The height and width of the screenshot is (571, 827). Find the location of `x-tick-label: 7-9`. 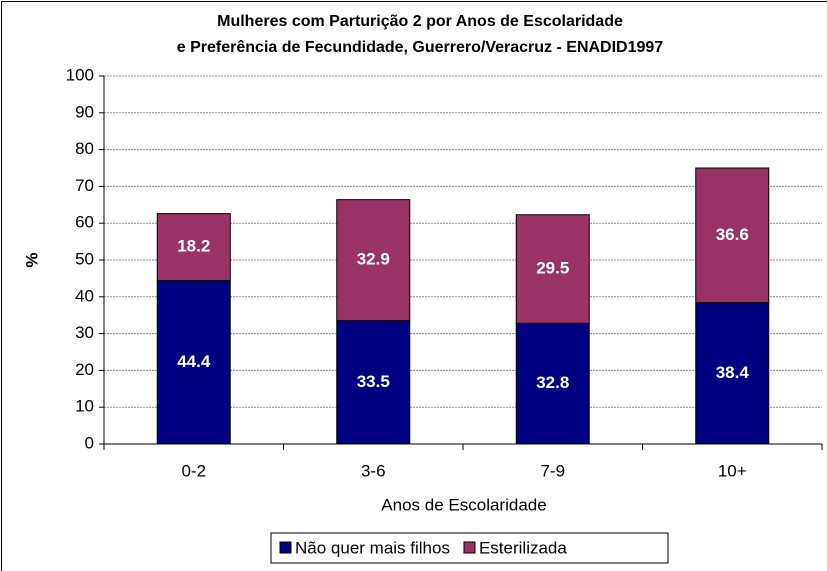

x-tick-label: 7-9 is located at coordinates (552, 470).